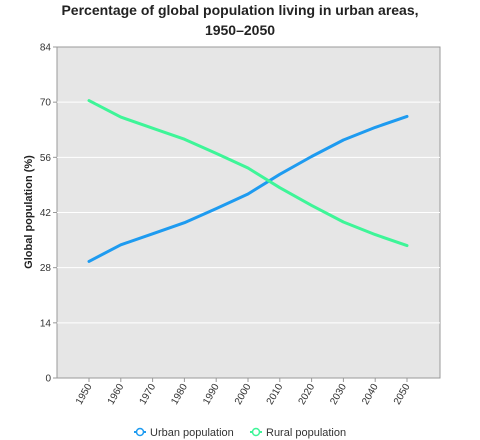 This screenshot has width=480, height=440. What do you see at coordinates (192, 433) in the screenshot?
I see `legend-label: Urban population` at bounding box center [192, 433].